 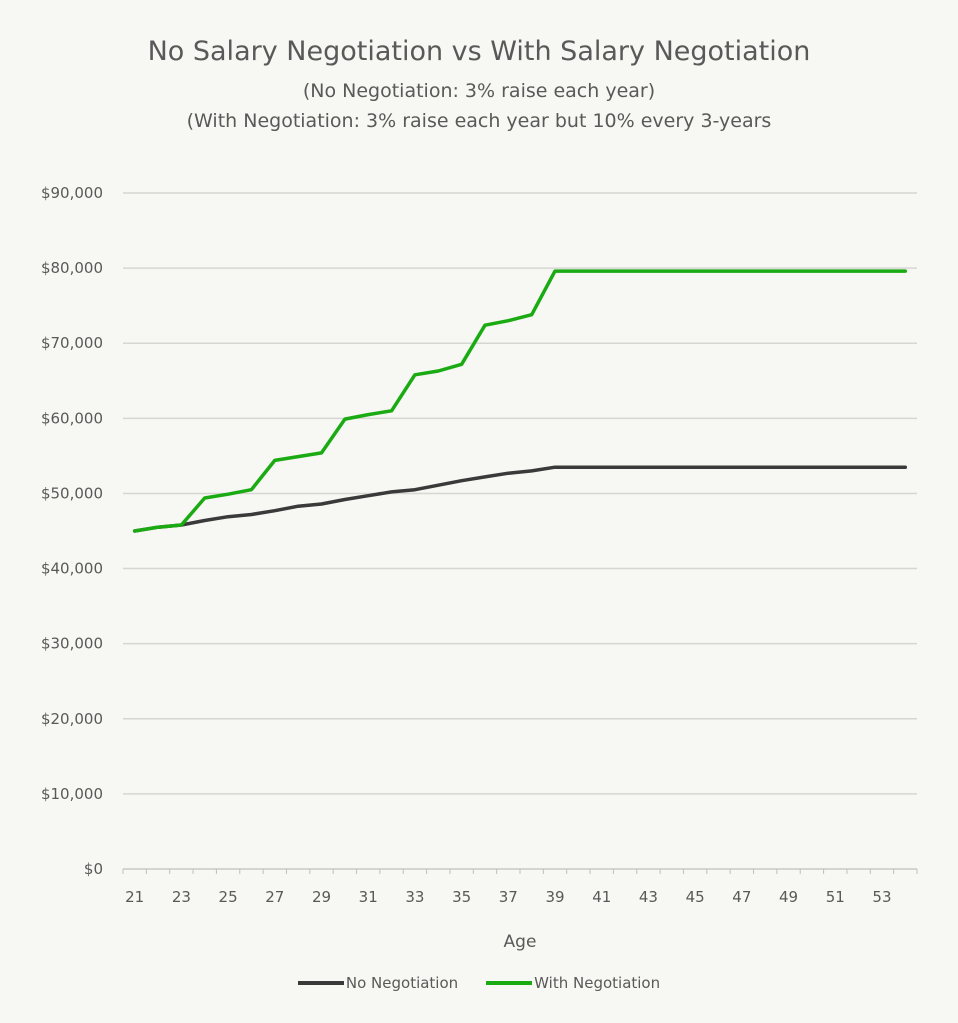 I want to click on x-tick-label: 31, so click(x=368, y=897).